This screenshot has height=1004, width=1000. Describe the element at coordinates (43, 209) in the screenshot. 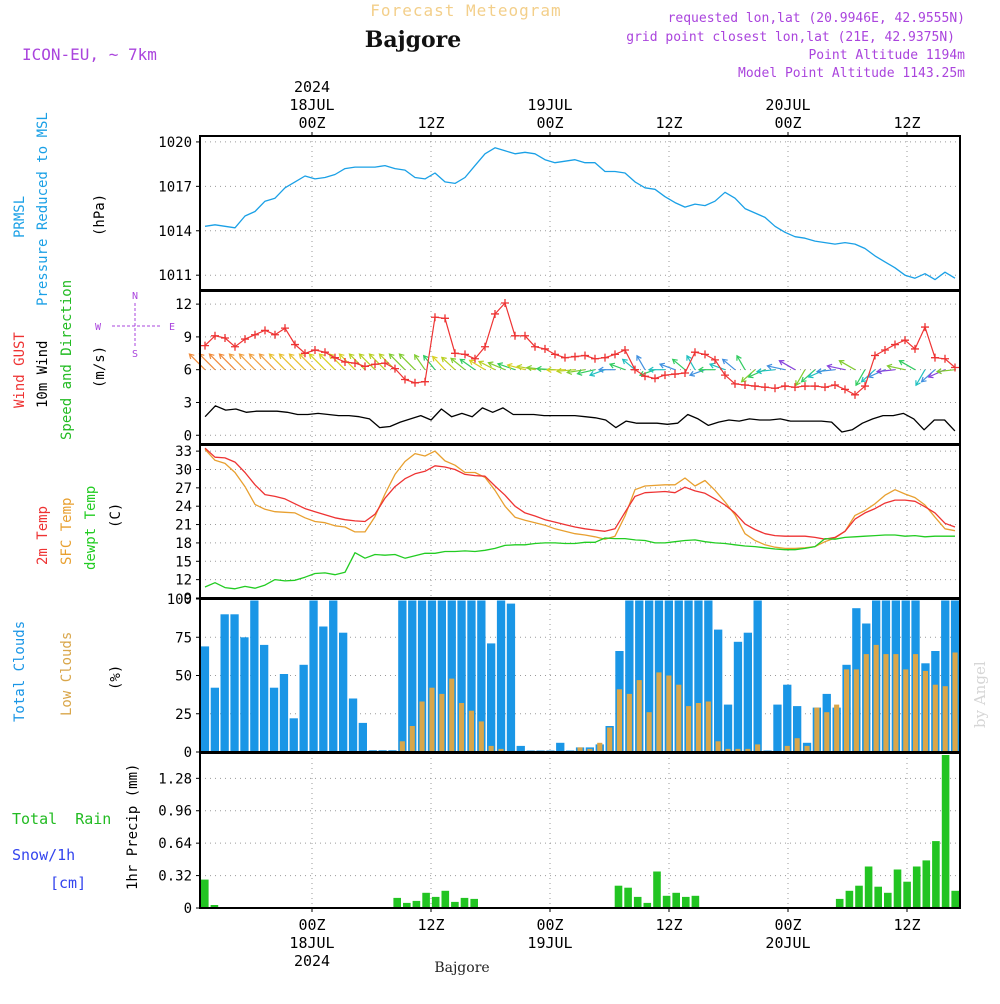

I see `pressure-label-reduced: Pressure Reduced to MSL` at that location.